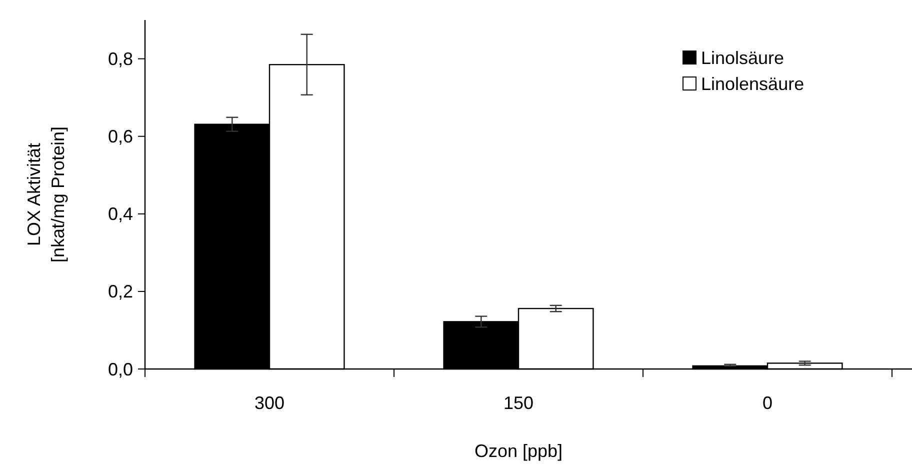 This screenshot has height=468, width=912. Describe the element at coordinates (767, 403) in the screenshot. I see `x-tick-label: 0` at that location.